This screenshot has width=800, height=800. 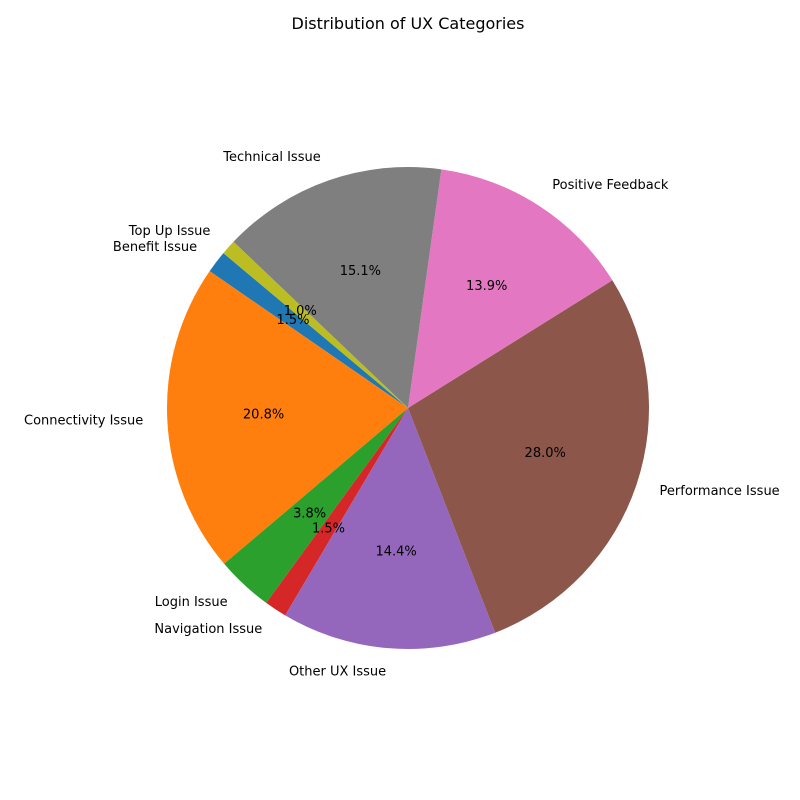 I want to click on percentage-label-technical-issue: 15.1%, so click(x=360, y=271).